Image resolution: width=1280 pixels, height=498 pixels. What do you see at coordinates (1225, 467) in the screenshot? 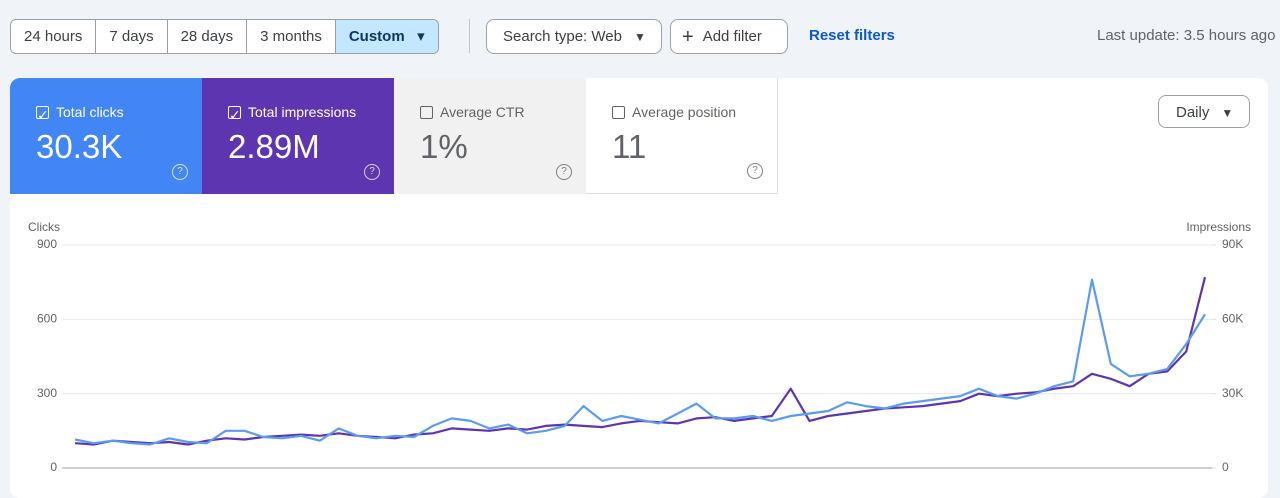
I see `y2-tick-label: 0` at bounding box center [1225, 467].